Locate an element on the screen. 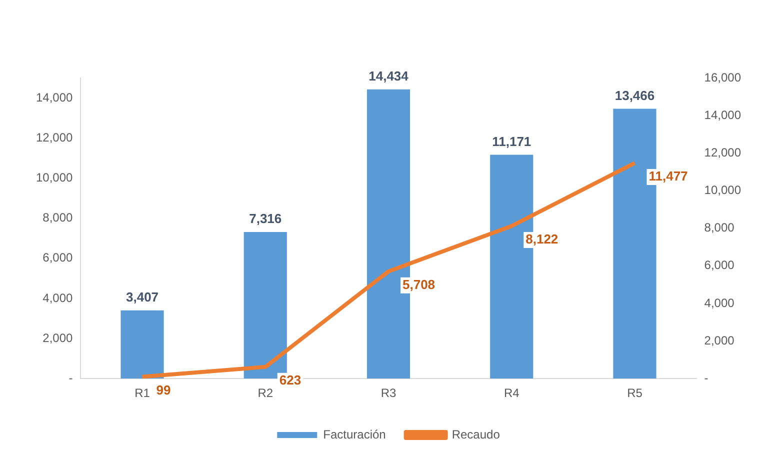 Image resolution: width=767 pixels, height=469 pixels. y-tick-label: 2,000 is located at coordinates (58, 337).